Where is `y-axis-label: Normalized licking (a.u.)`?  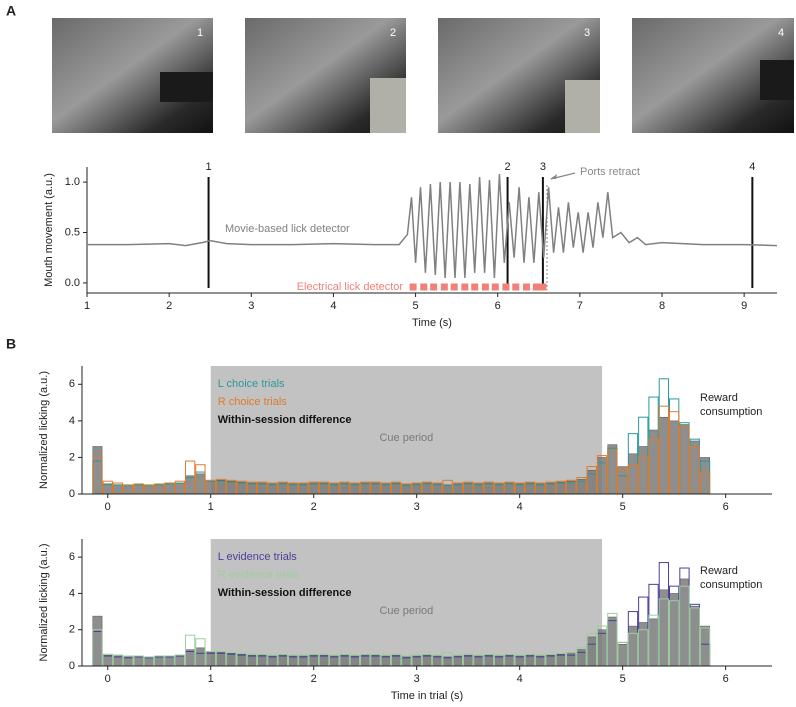 y-axis-label: Normalized licking (a.u.) is located at coordinates (44, 603).